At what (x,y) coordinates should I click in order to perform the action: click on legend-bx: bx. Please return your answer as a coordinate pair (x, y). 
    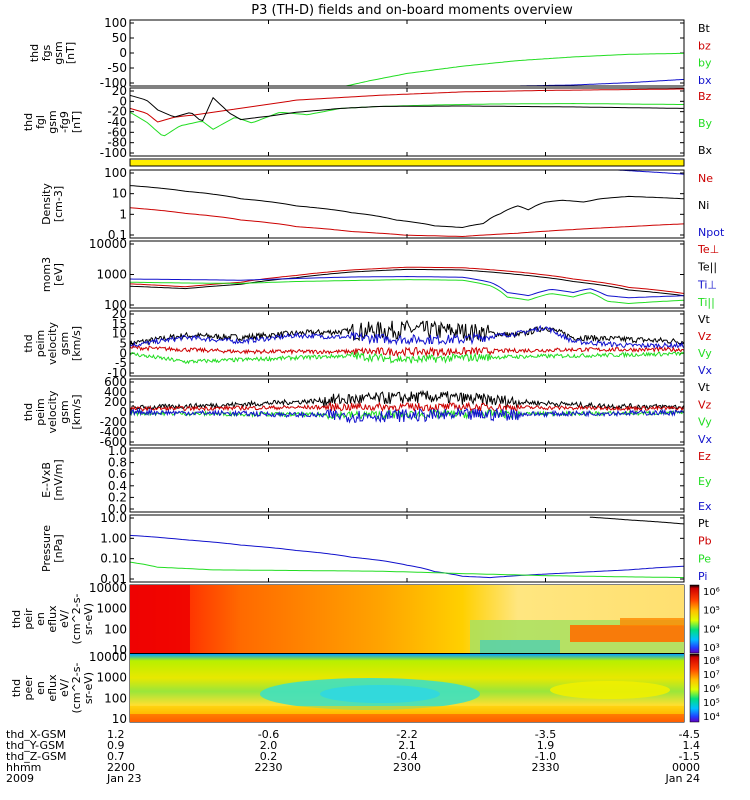
    Looking at the image, I should click on (705, 80).